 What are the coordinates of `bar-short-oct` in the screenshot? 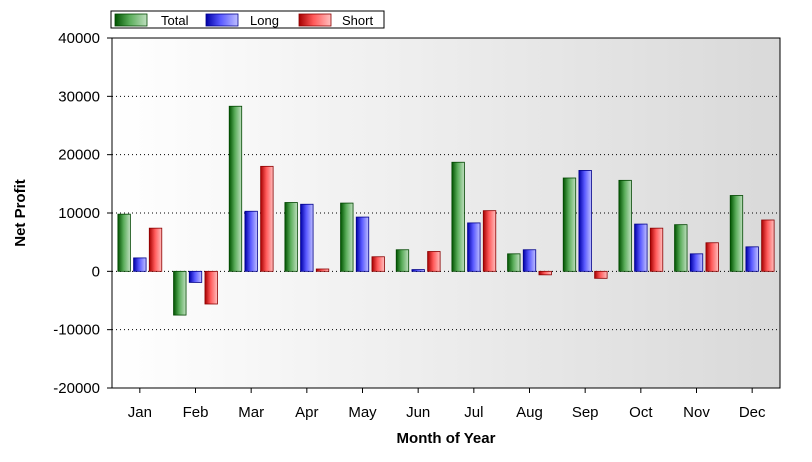 It's located at (656, 249).